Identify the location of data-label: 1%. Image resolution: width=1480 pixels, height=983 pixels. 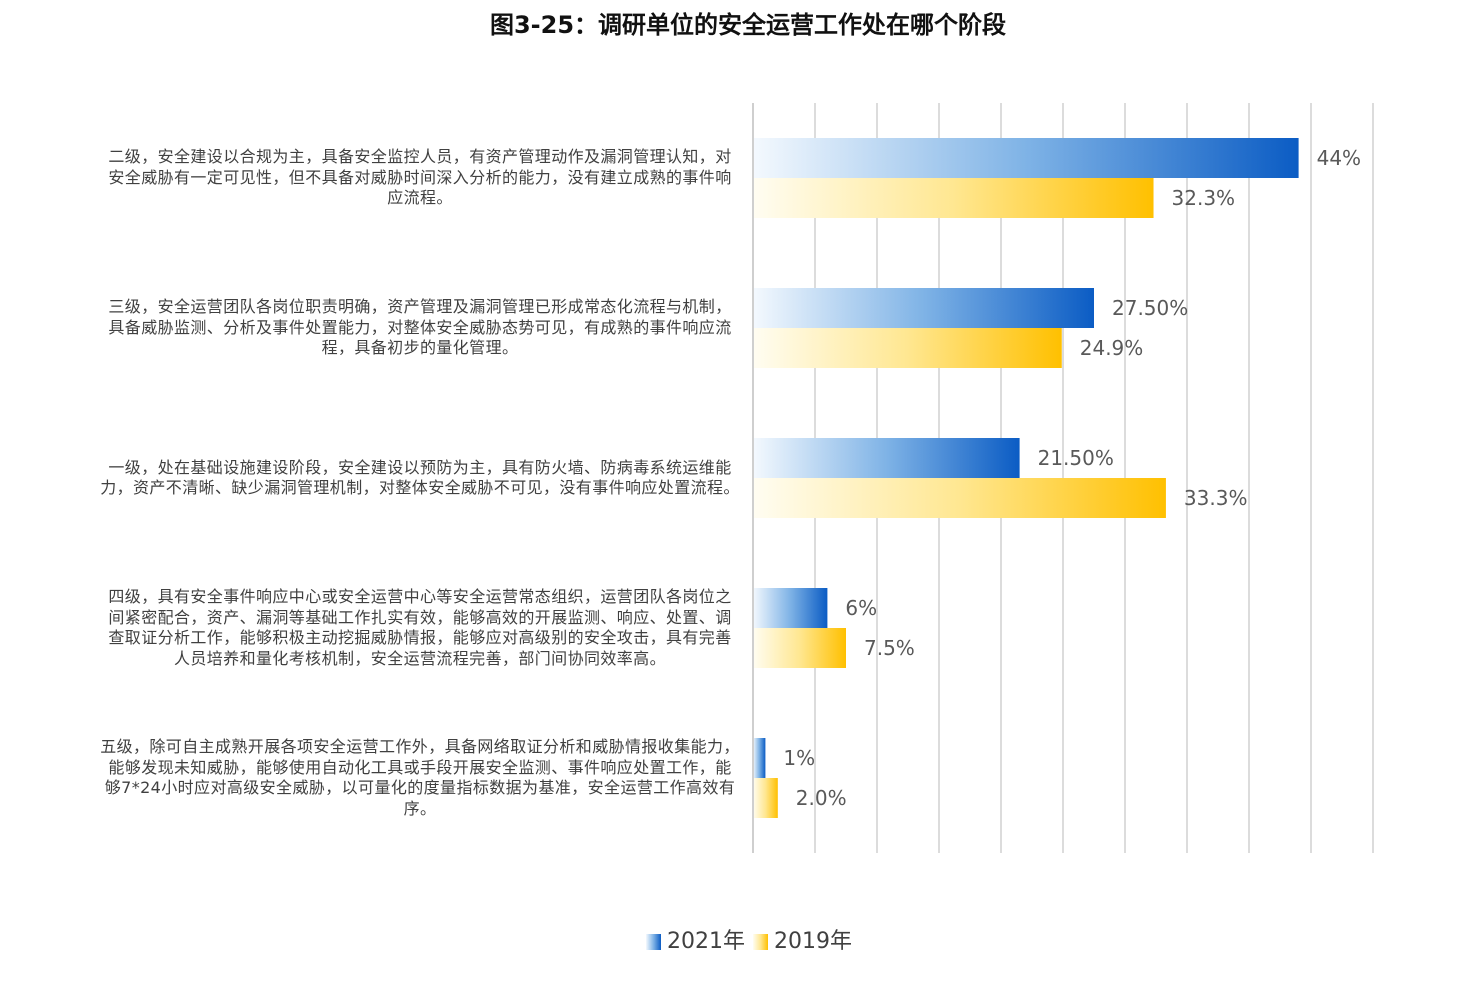
(799, 758).